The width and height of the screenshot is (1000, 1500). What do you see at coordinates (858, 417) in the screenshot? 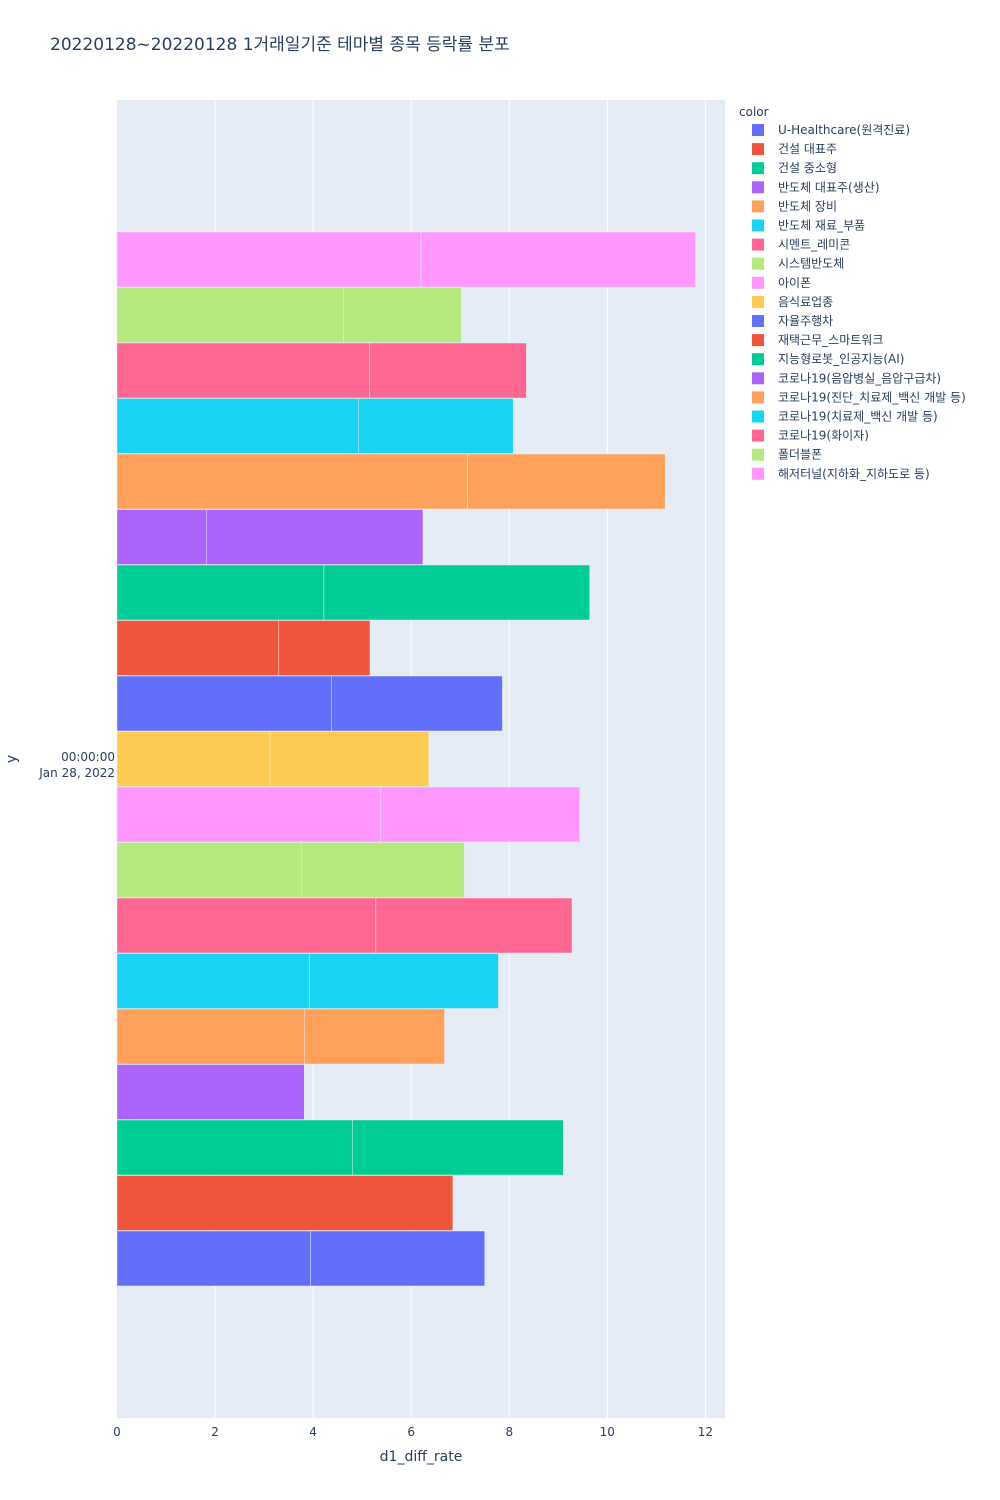
I see `legend-item-label: 코로나19(치료제_백신 개발 등)` at bounding box center [858, 417].